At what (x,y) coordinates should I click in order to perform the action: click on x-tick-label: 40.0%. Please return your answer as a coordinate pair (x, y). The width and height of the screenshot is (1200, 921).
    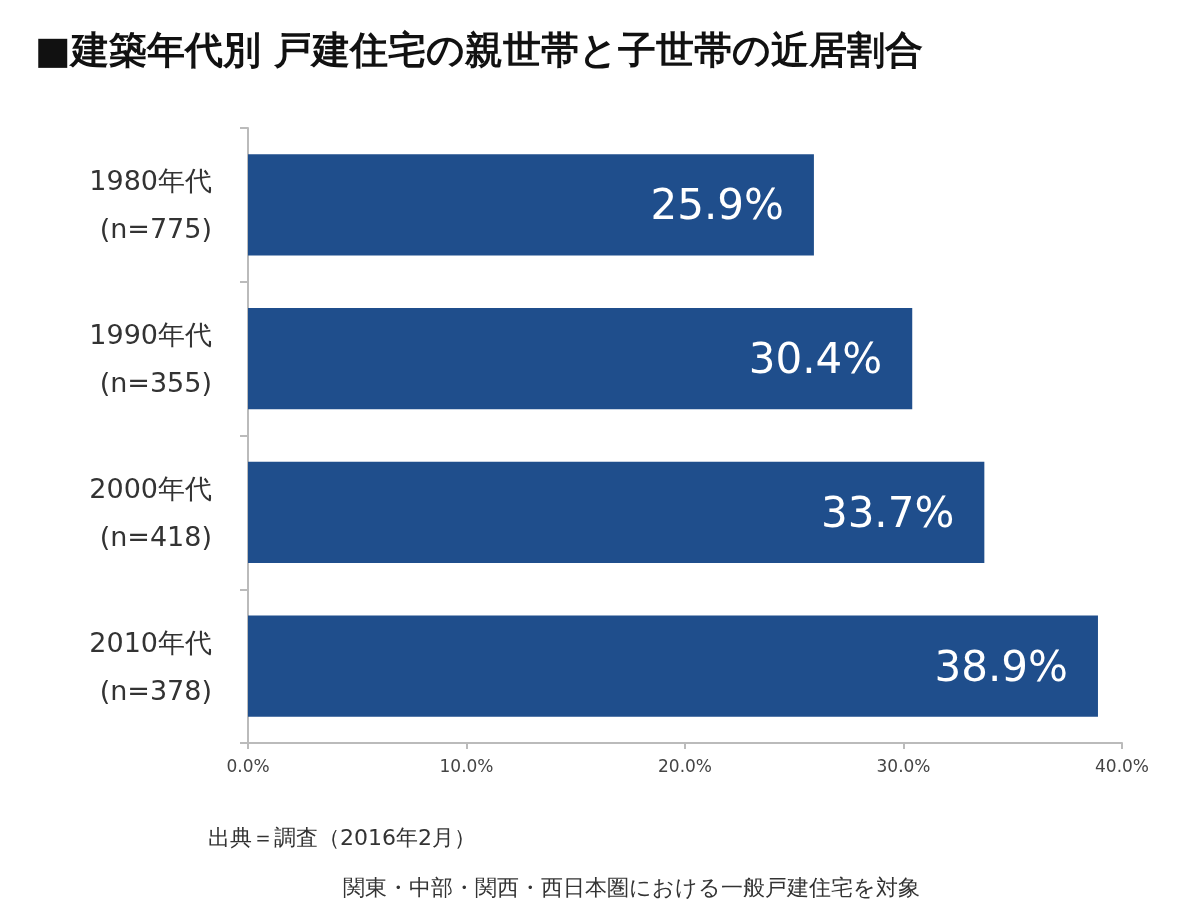
    Looking at the image, I should click on (1122, 765).